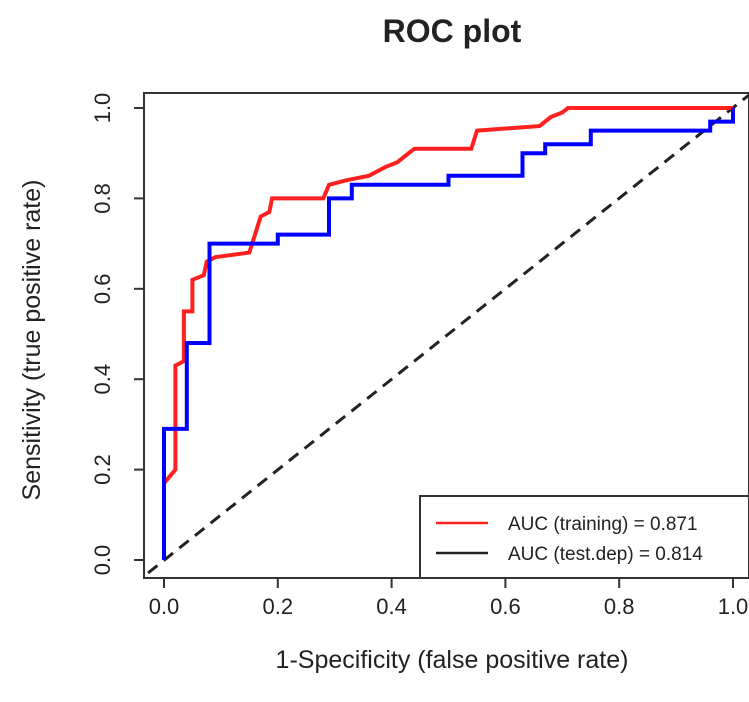  What do you see at coordinates (102, 198) in the screenshot?
I see `y-tick-label: 0.8` at bounding box center [102, 198].